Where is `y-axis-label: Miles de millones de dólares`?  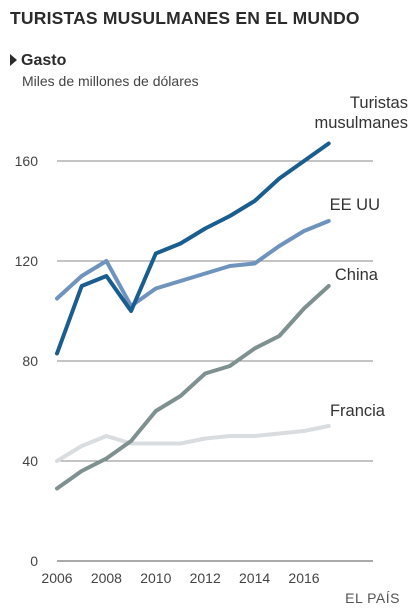
y-axis-label: Miles de millones de dólares is located at coordinates (110, 81).